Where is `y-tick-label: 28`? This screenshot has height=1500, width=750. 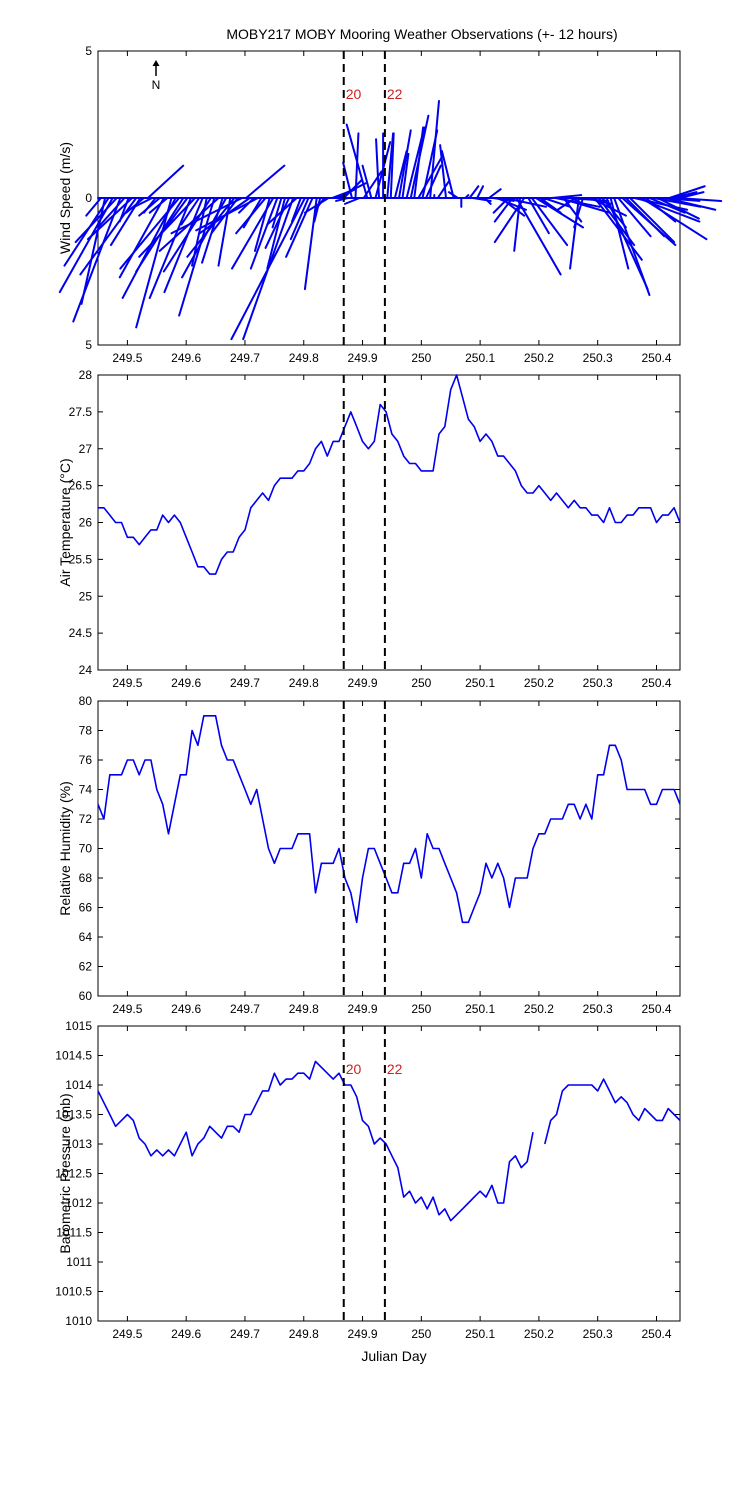
y-tick-label: 28 is located at coordinates (86, 375).